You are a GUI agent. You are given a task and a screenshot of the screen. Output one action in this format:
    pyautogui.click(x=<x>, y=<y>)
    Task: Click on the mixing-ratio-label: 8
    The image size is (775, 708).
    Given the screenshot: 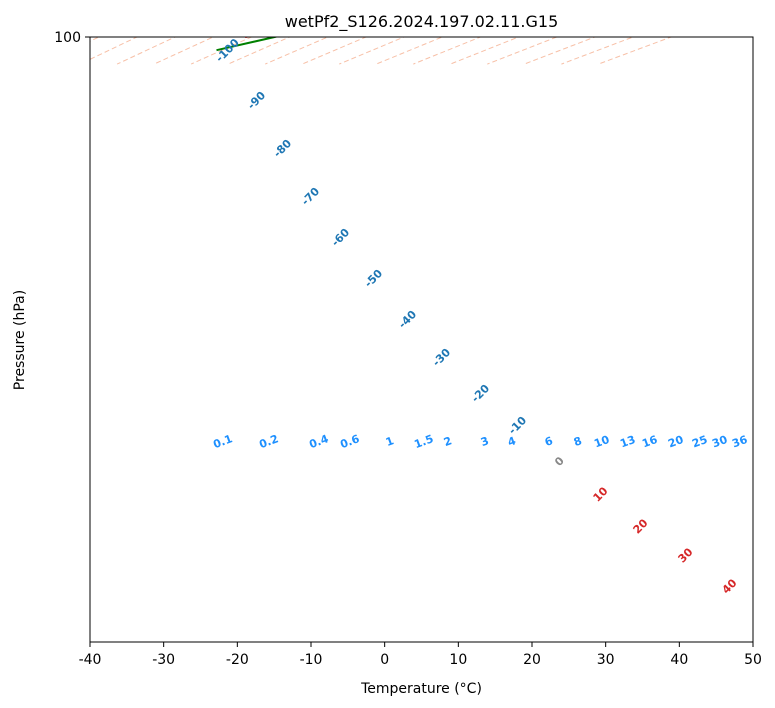 What is the action you would take?
    pyautogui.click(x=578, y=441)
    